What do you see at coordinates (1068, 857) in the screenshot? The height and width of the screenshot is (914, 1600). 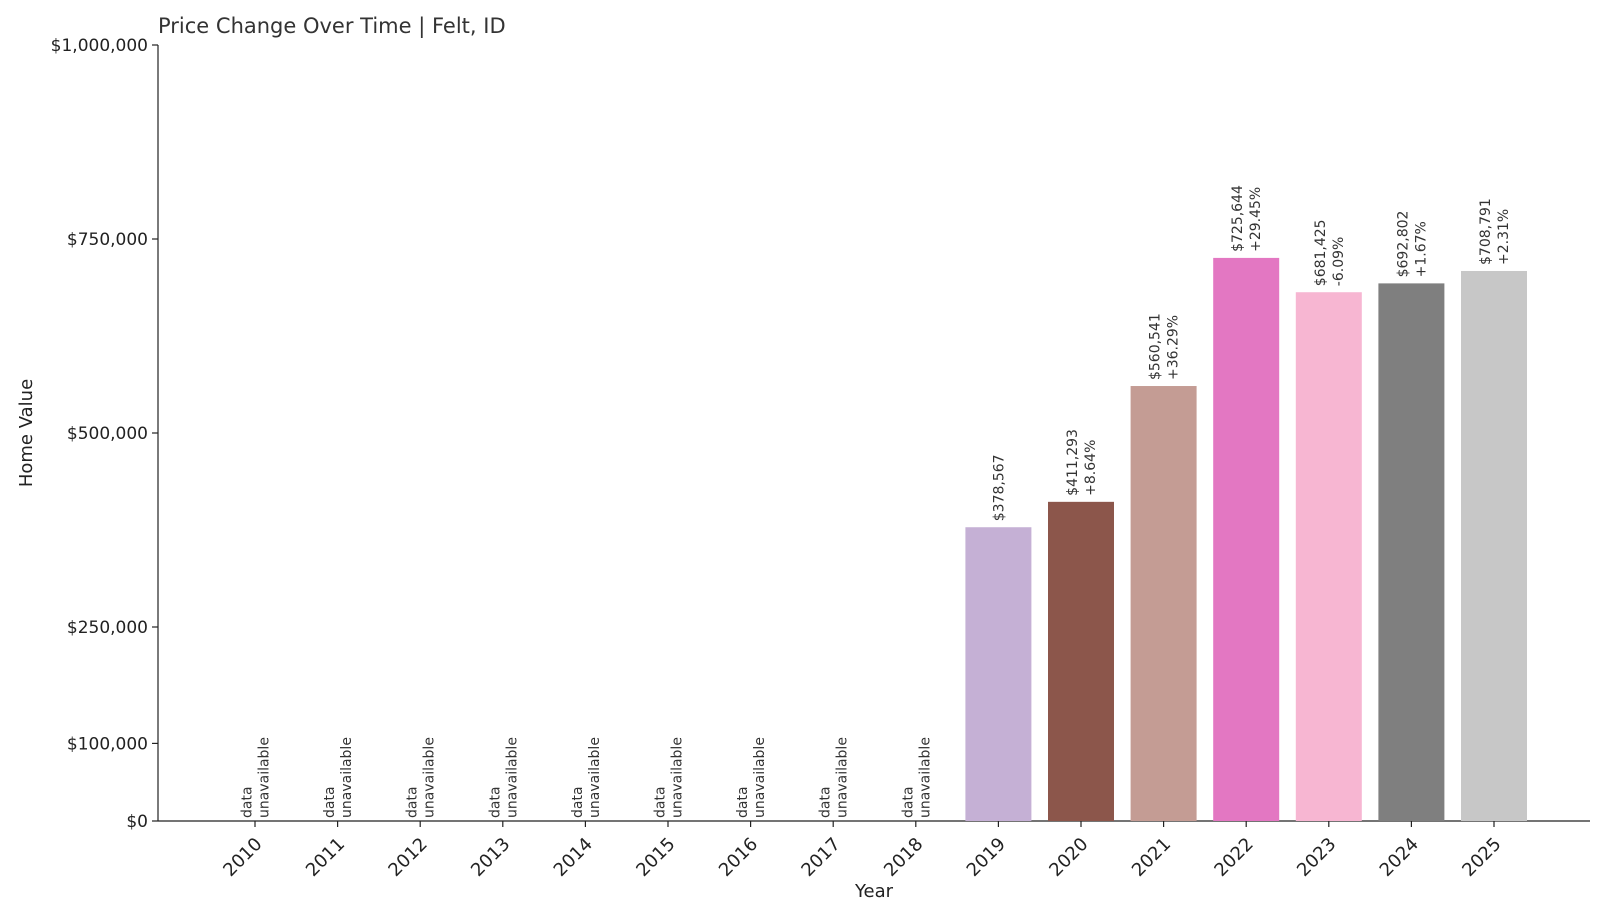 I see `x-tick-label: 2020` at bounding box center [1068, 857].